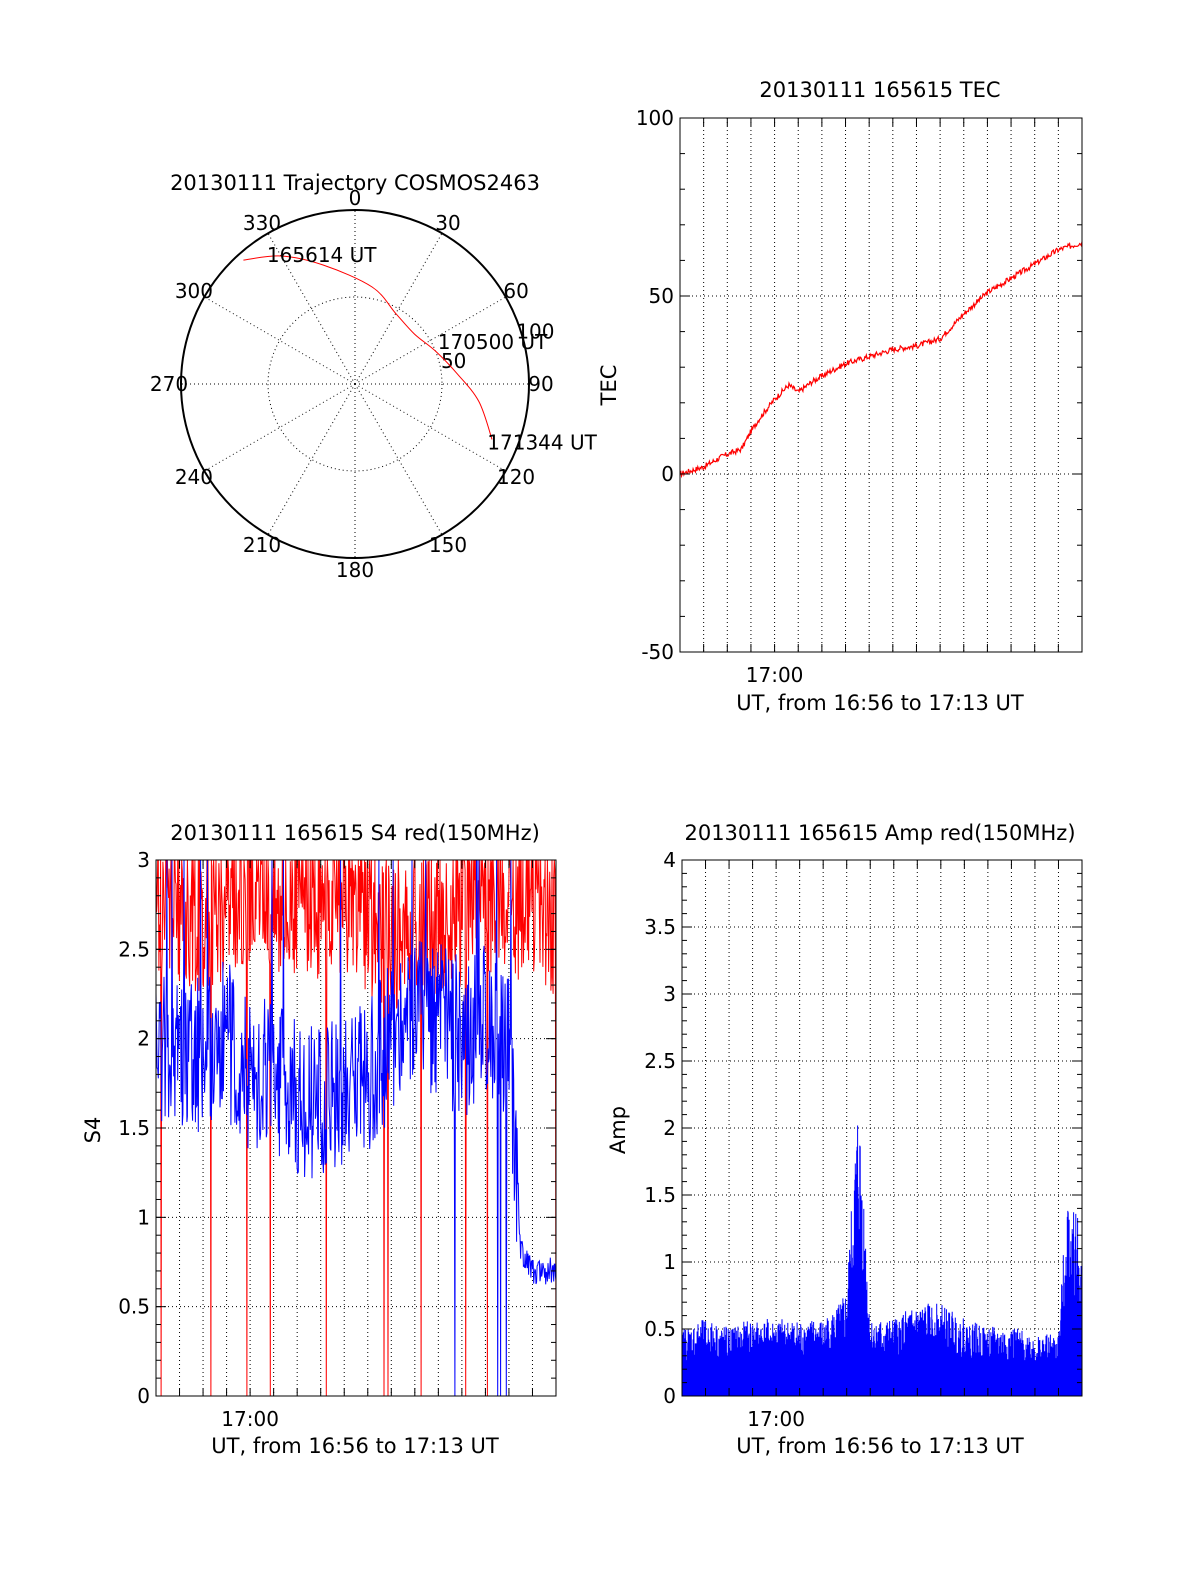 This screenshot has width=1200, height=1575. Describe the element at coordinates (262, 223) in the screenshot. I see `polar-azimuth-label: 330` at that location.